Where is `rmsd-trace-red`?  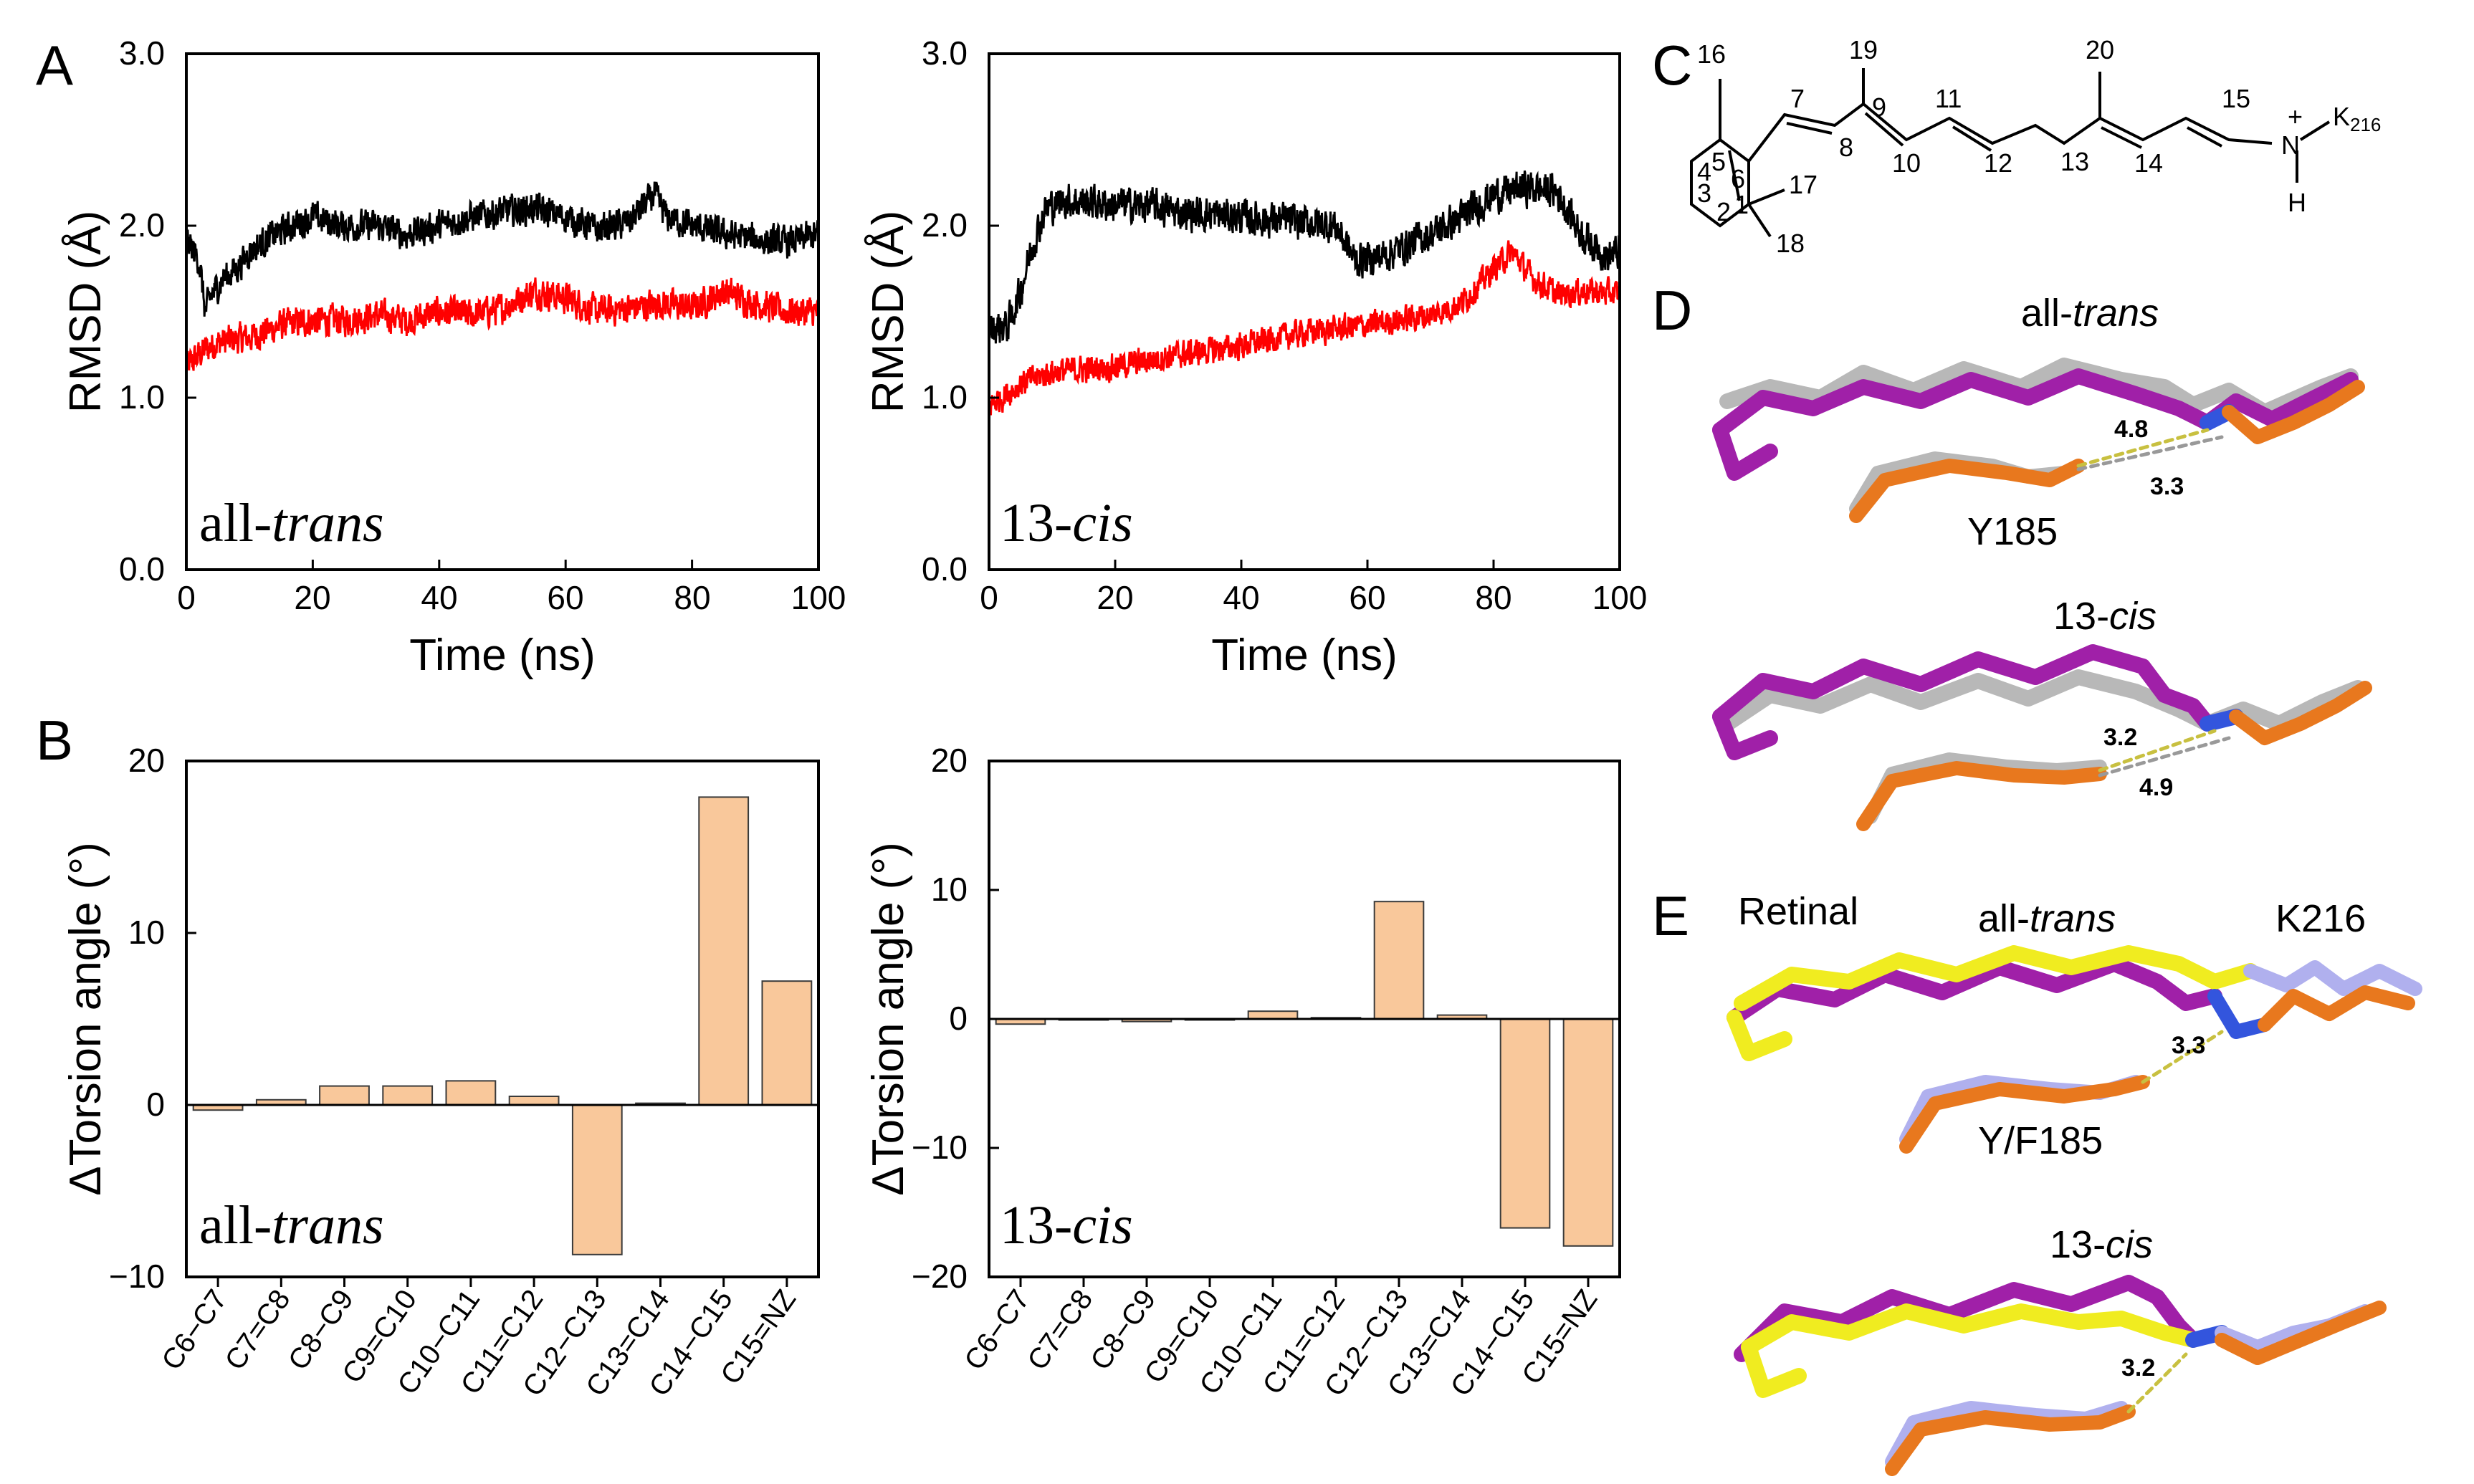
rmsd-trace-red is located at coordinates (502, 324).